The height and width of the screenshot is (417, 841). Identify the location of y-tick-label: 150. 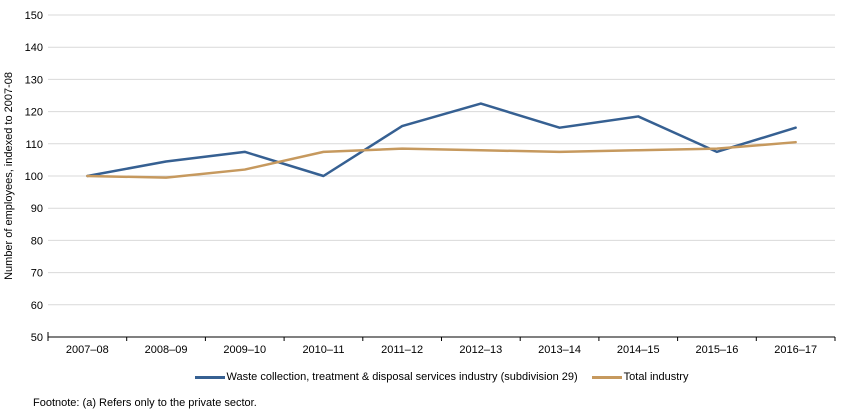
(34, 16).